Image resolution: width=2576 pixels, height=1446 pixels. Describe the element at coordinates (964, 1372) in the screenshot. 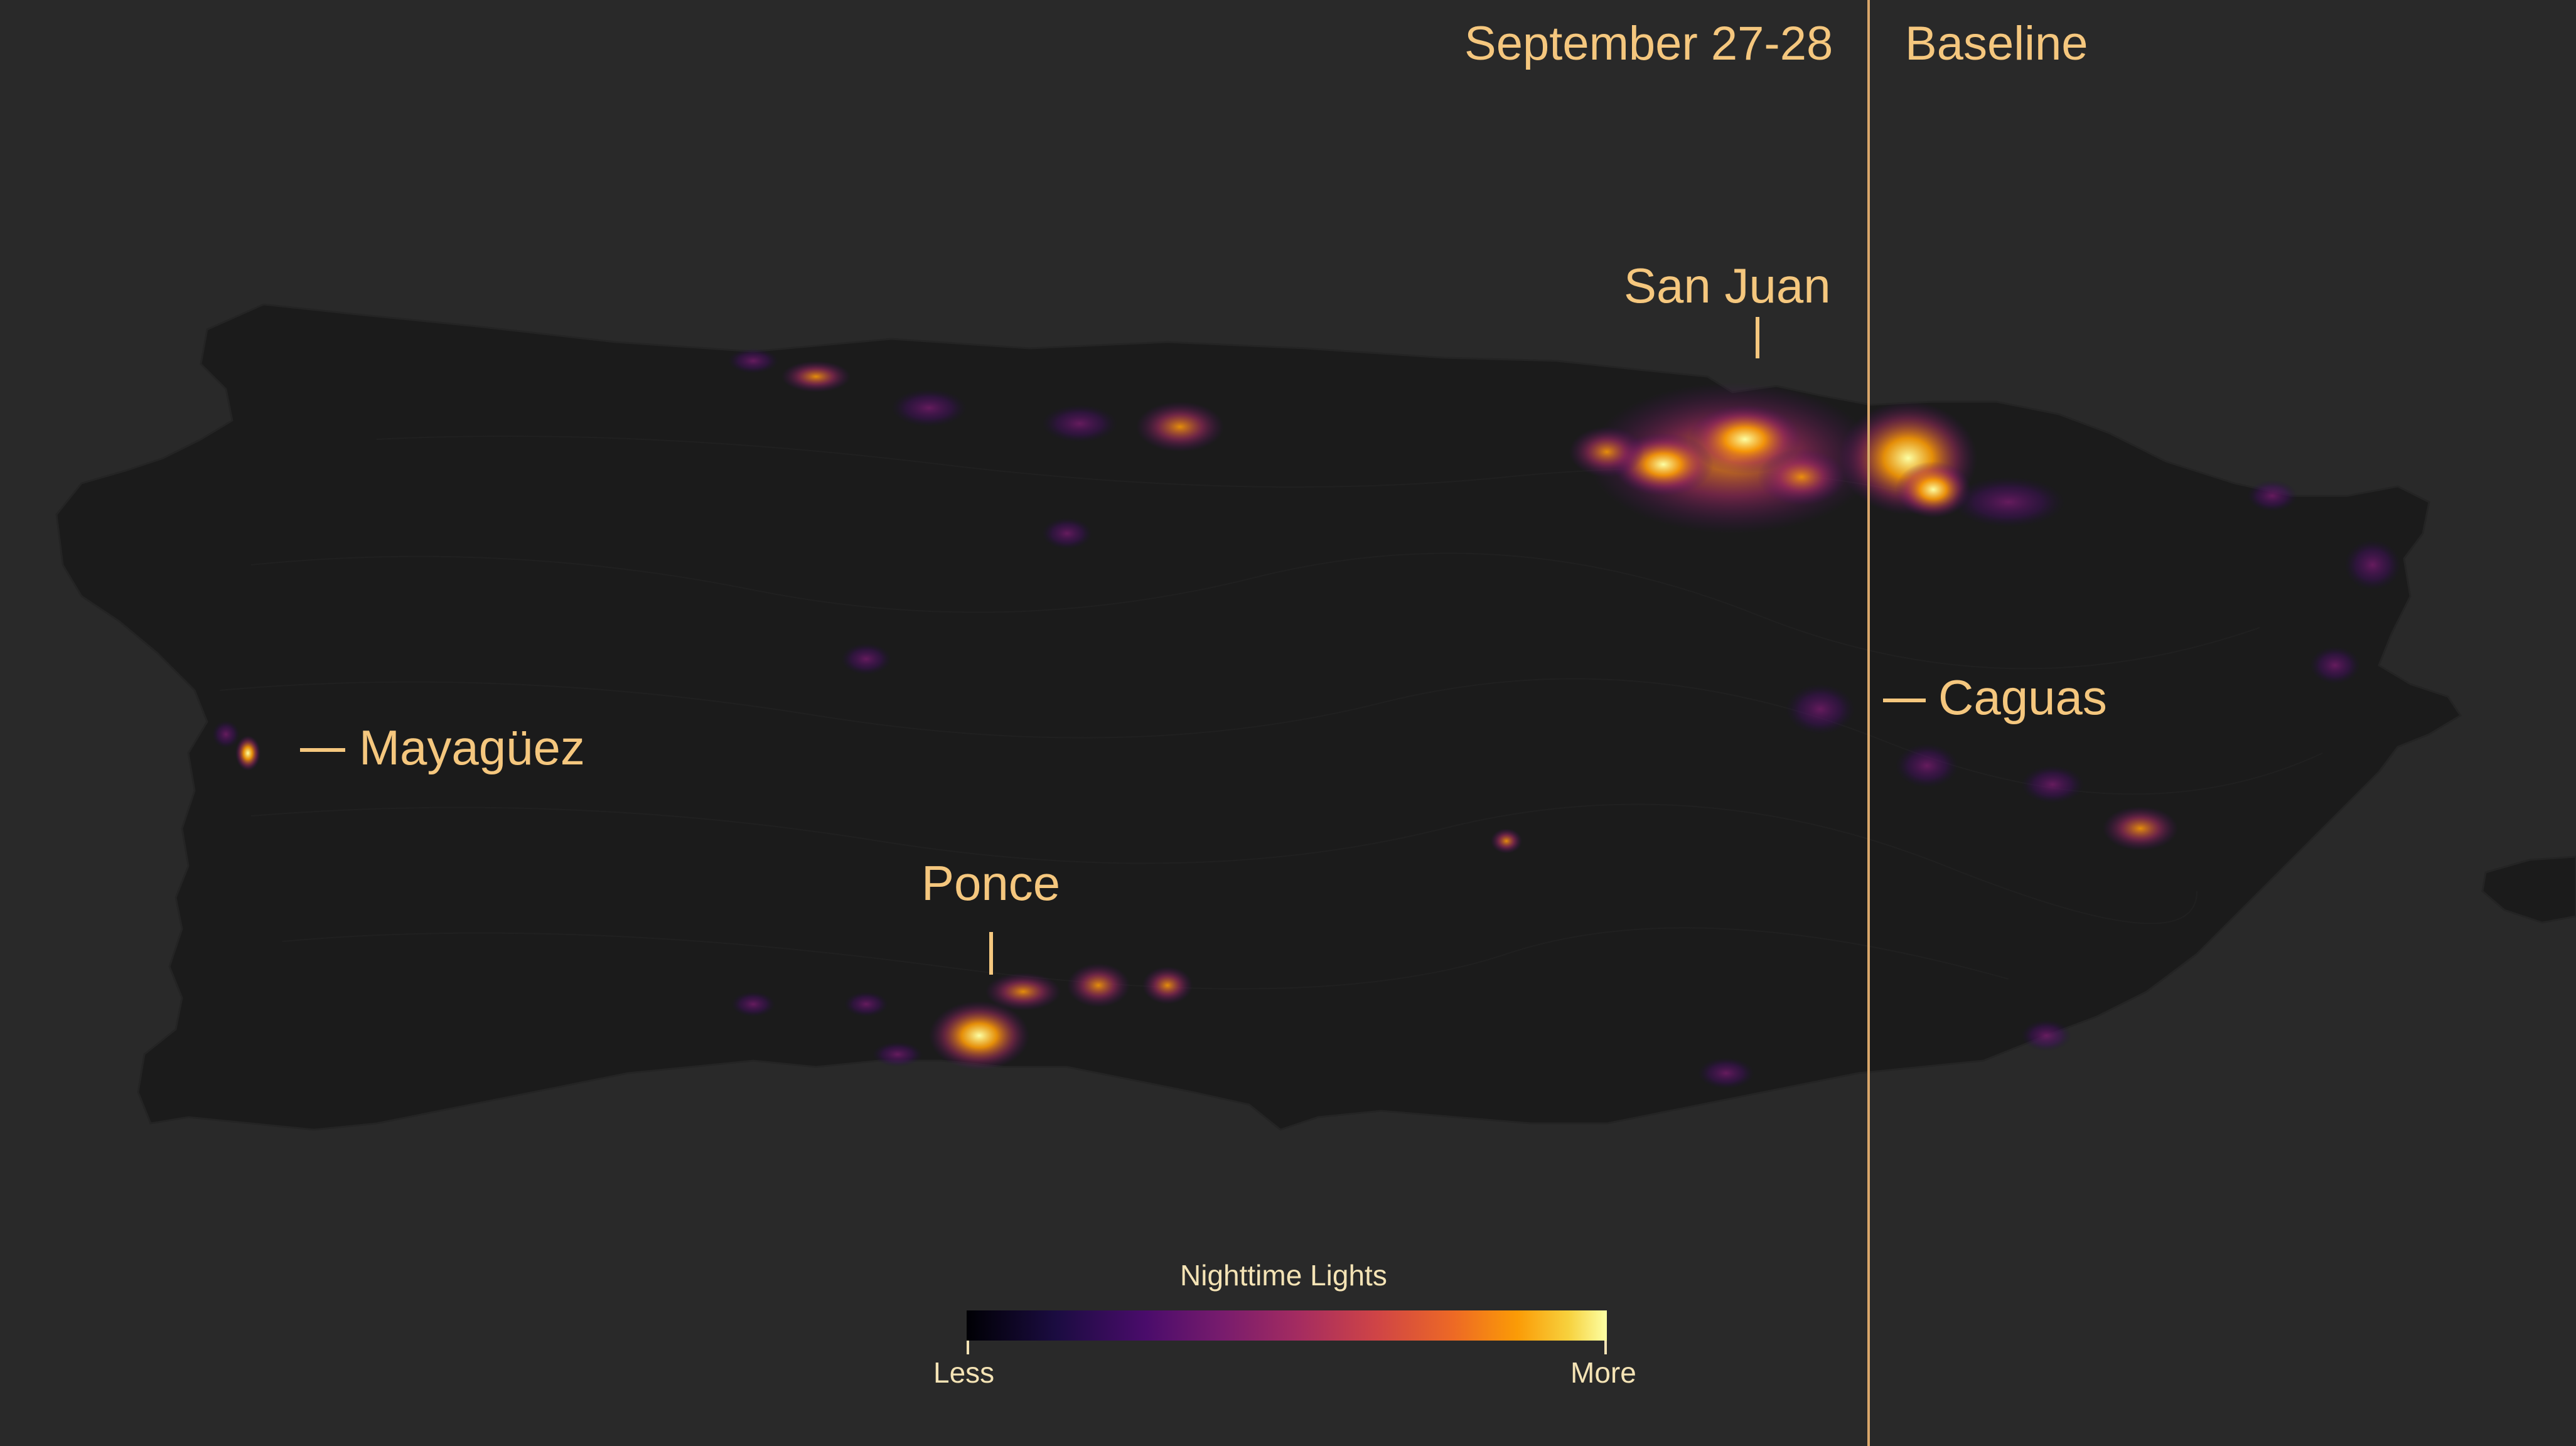

I see `legend-label-low: Less` at that location.